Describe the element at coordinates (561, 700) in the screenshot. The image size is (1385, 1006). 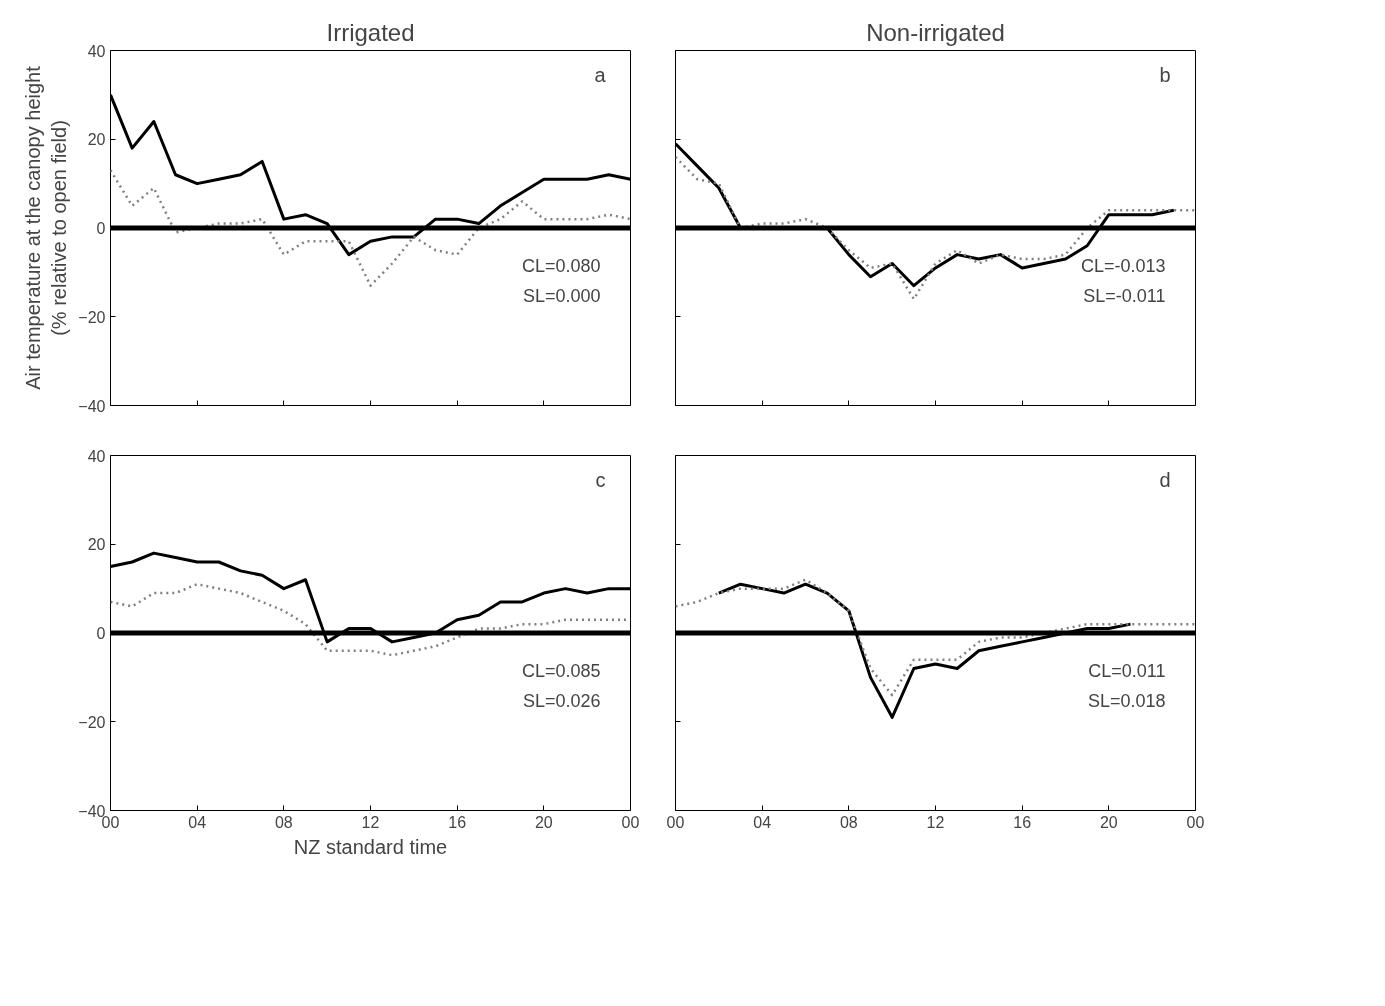
I see `annotation: SL=0.026` at that location.